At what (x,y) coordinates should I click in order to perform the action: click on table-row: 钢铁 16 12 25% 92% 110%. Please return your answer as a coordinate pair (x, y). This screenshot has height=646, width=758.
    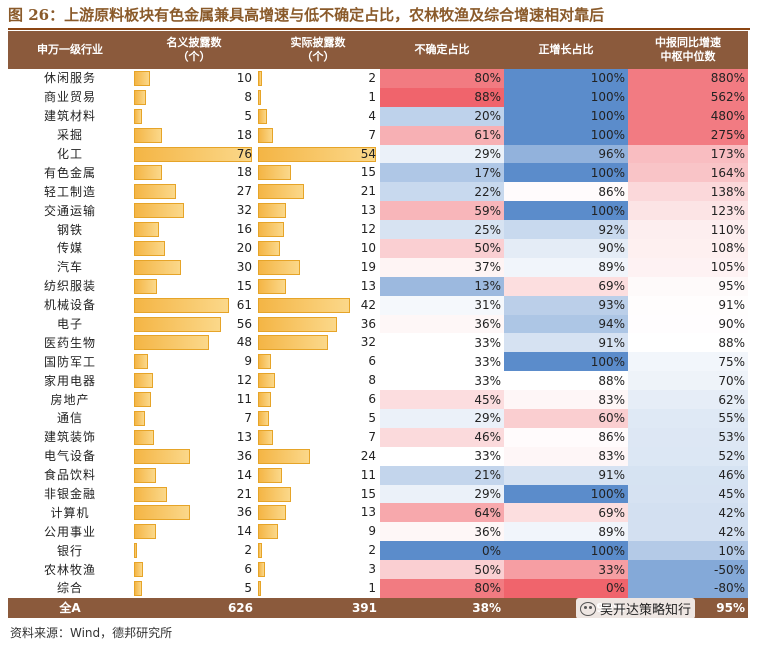
    Looking at the image, I should click on (378, 230).